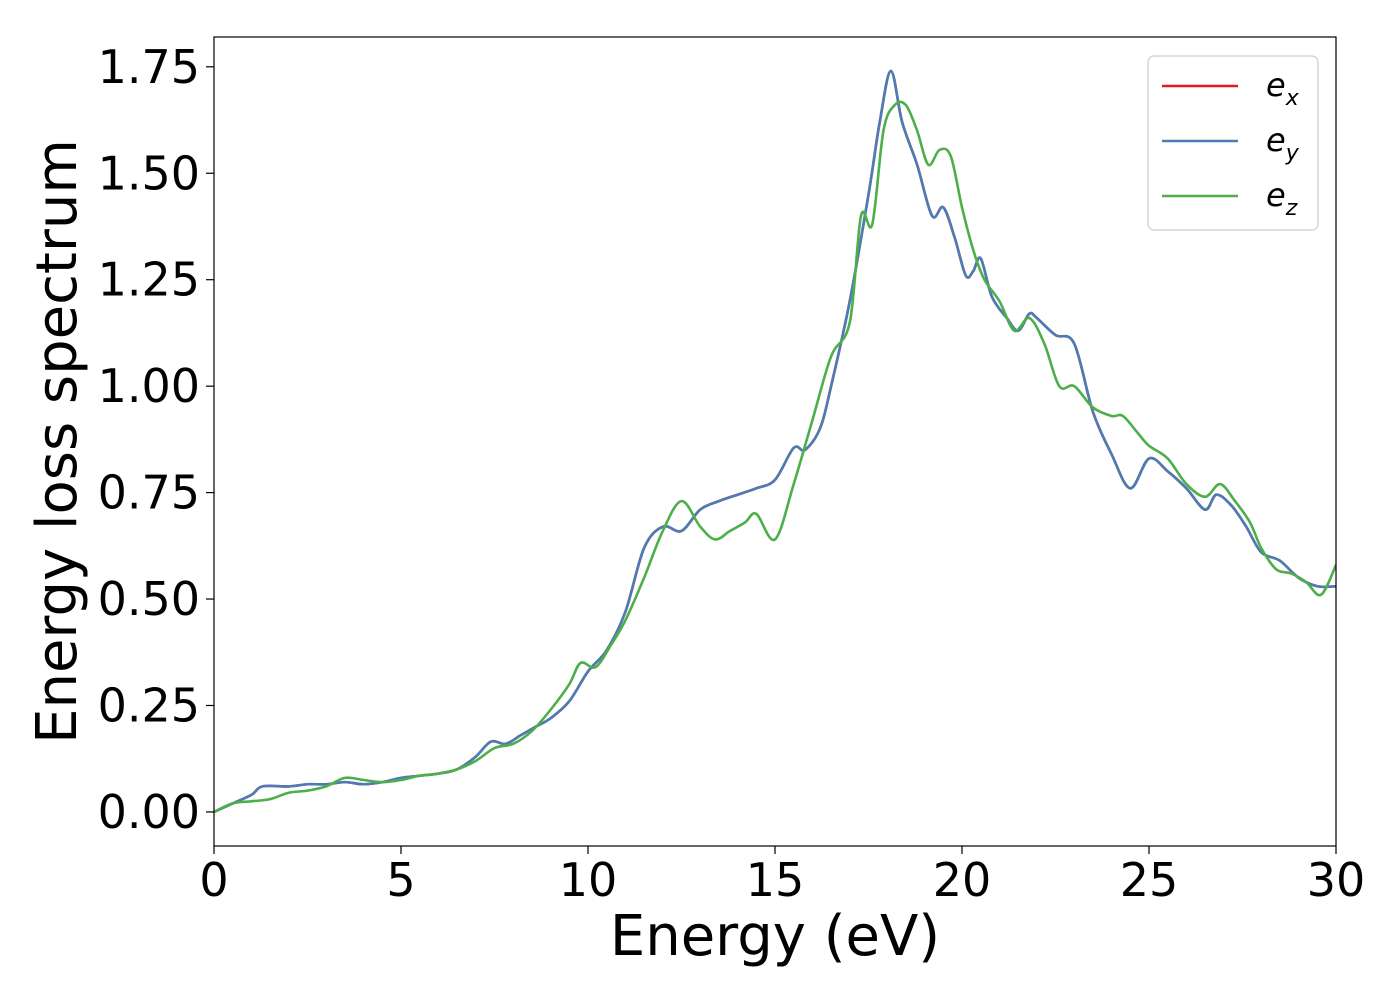  I want to click on legend-label-ez: ez, so click(1282, 198).